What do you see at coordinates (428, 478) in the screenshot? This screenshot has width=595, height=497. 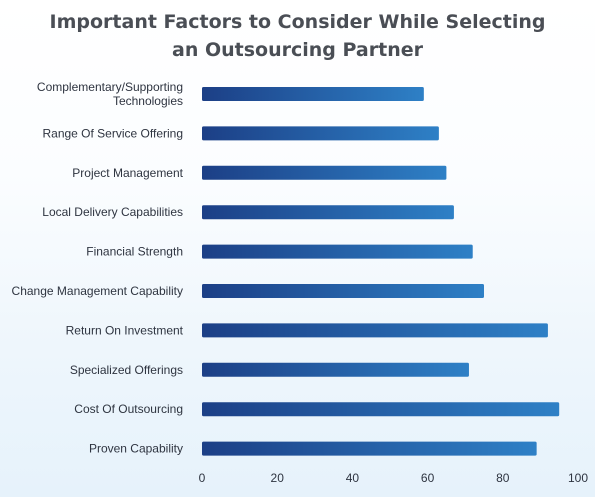 I see `x-tick-label: 60` at bounding box center [428, 478].